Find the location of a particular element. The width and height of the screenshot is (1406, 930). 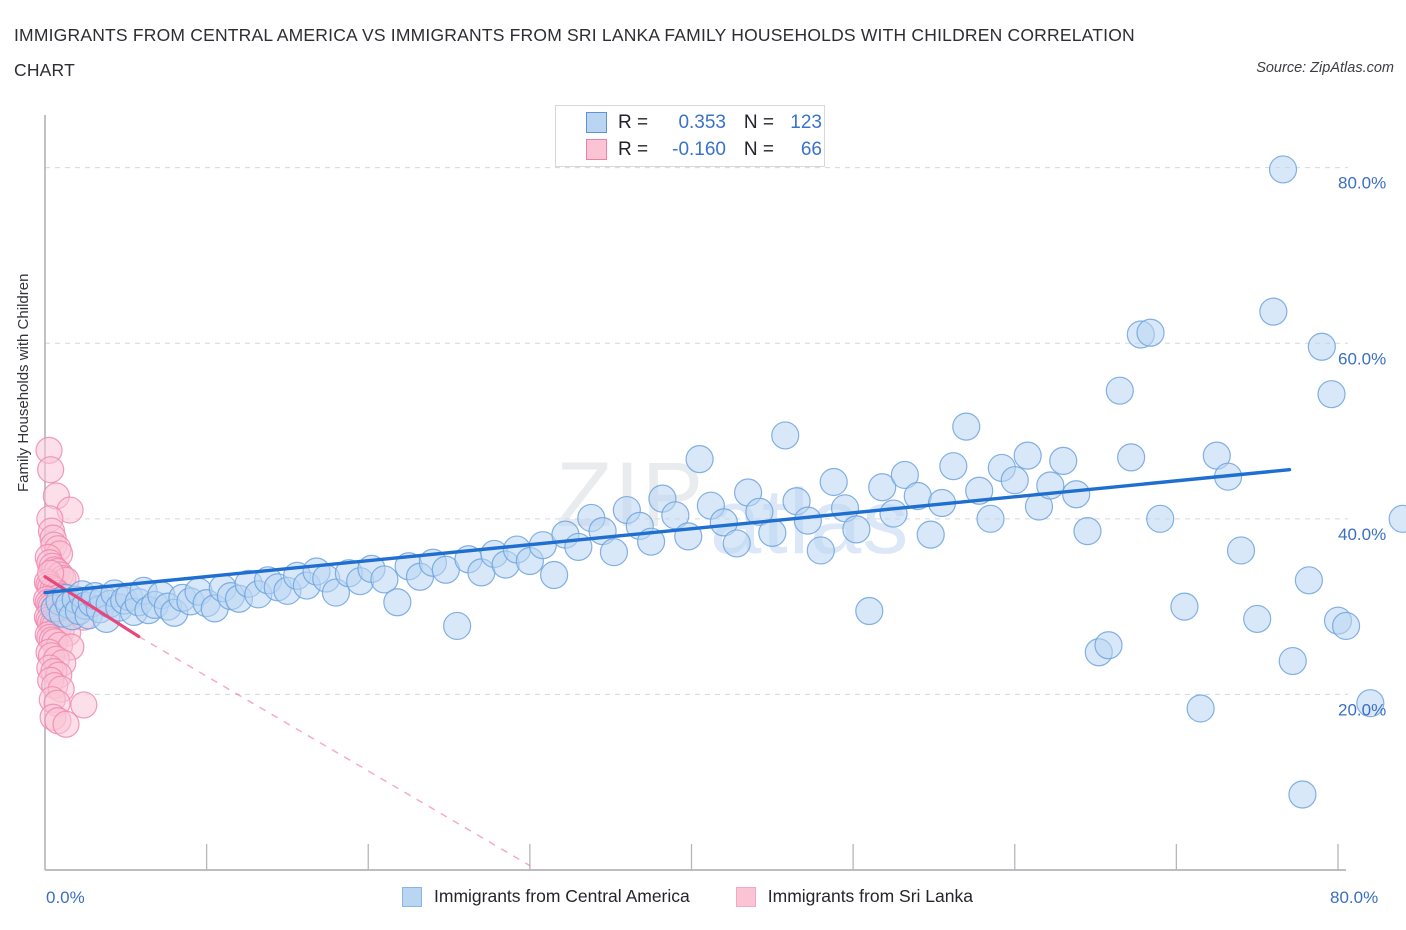

legend-item-sri-lanka: Immigrants from Sri Lanka is located at coordinates (854, 896).